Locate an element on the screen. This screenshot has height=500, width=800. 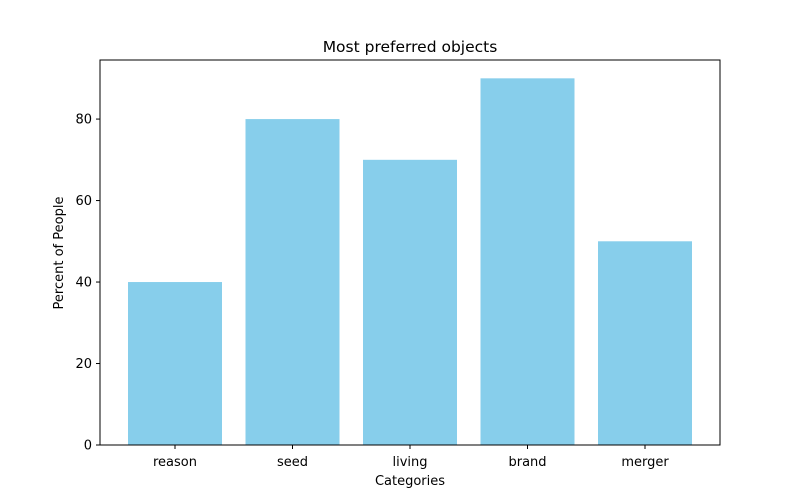
x-tick-label-seed: seed is located at coordinates (292, 462).